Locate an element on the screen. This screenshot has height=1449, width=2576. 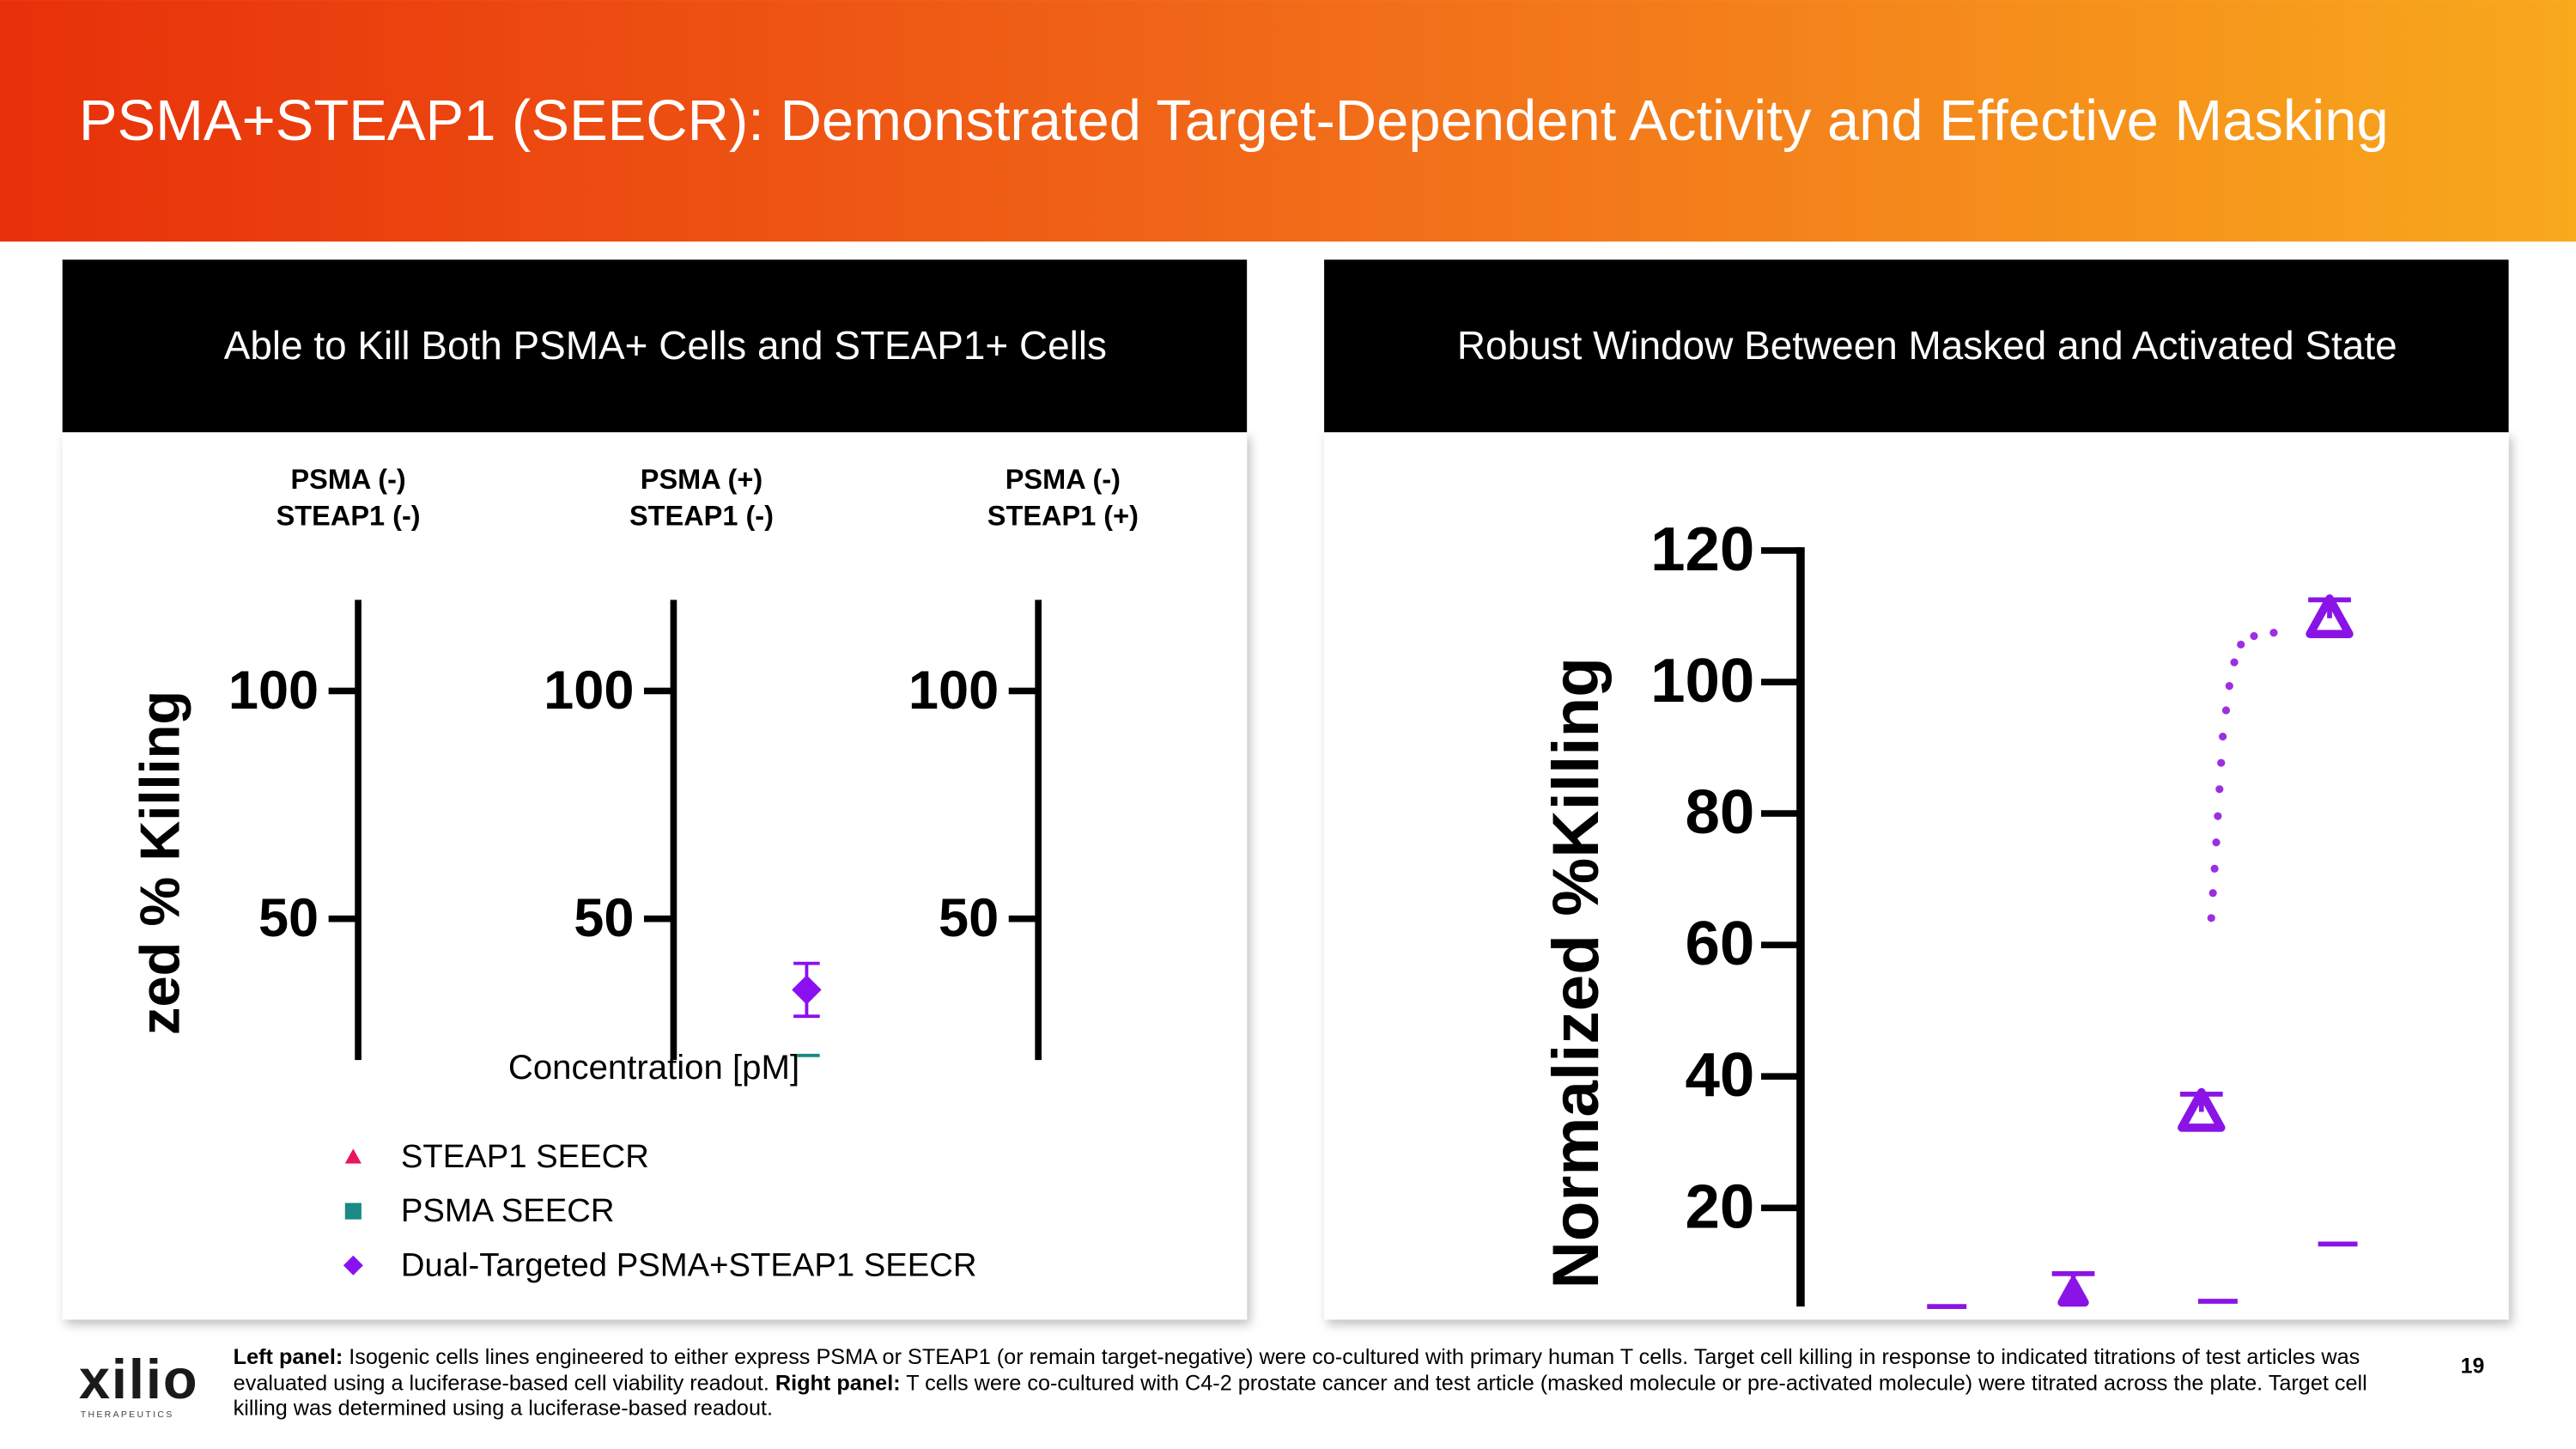
subplot-title: STEAP1 (+) is located at coordinates (1063, 515).